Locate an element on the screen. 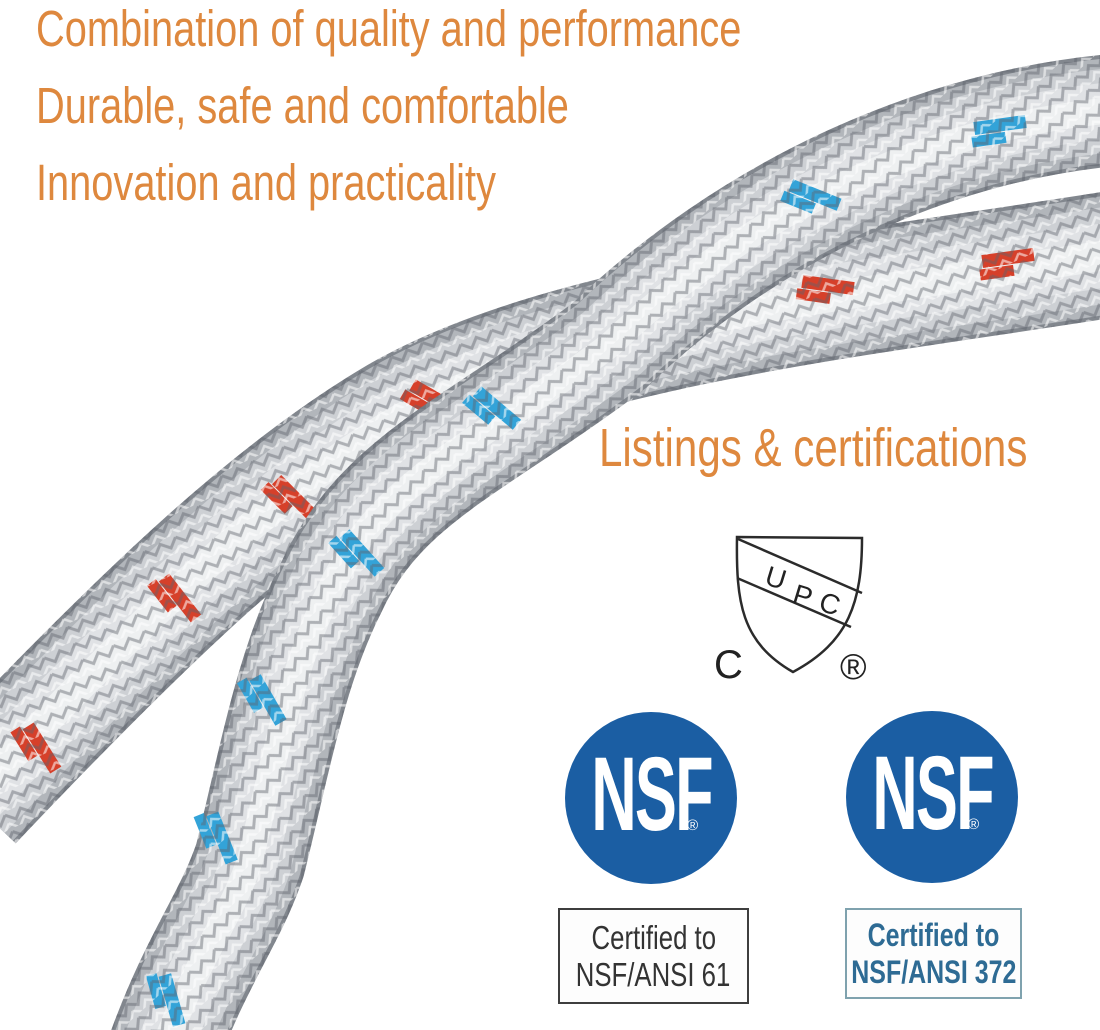  upc-shield-mark: U P C C ® is located at coordinates (790, 611).